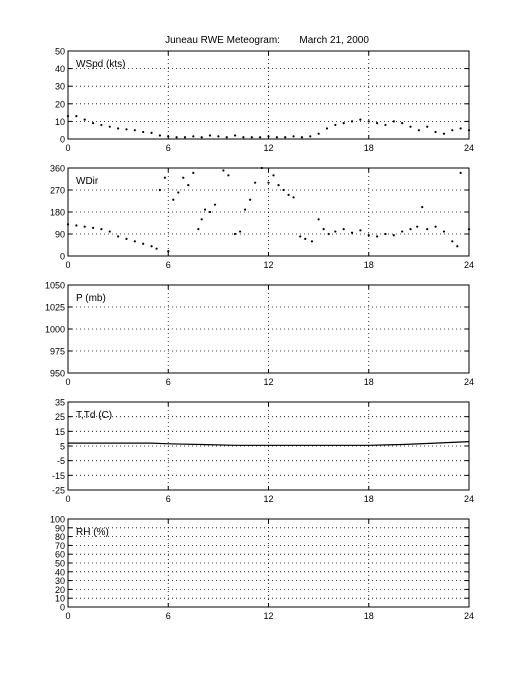  Describe the element at coordinates (264, 100) in the screenshot. I see `panel-1: 0 10 20 30 40 50 0 6 12 18 24 WSpd (kts)` at that location.